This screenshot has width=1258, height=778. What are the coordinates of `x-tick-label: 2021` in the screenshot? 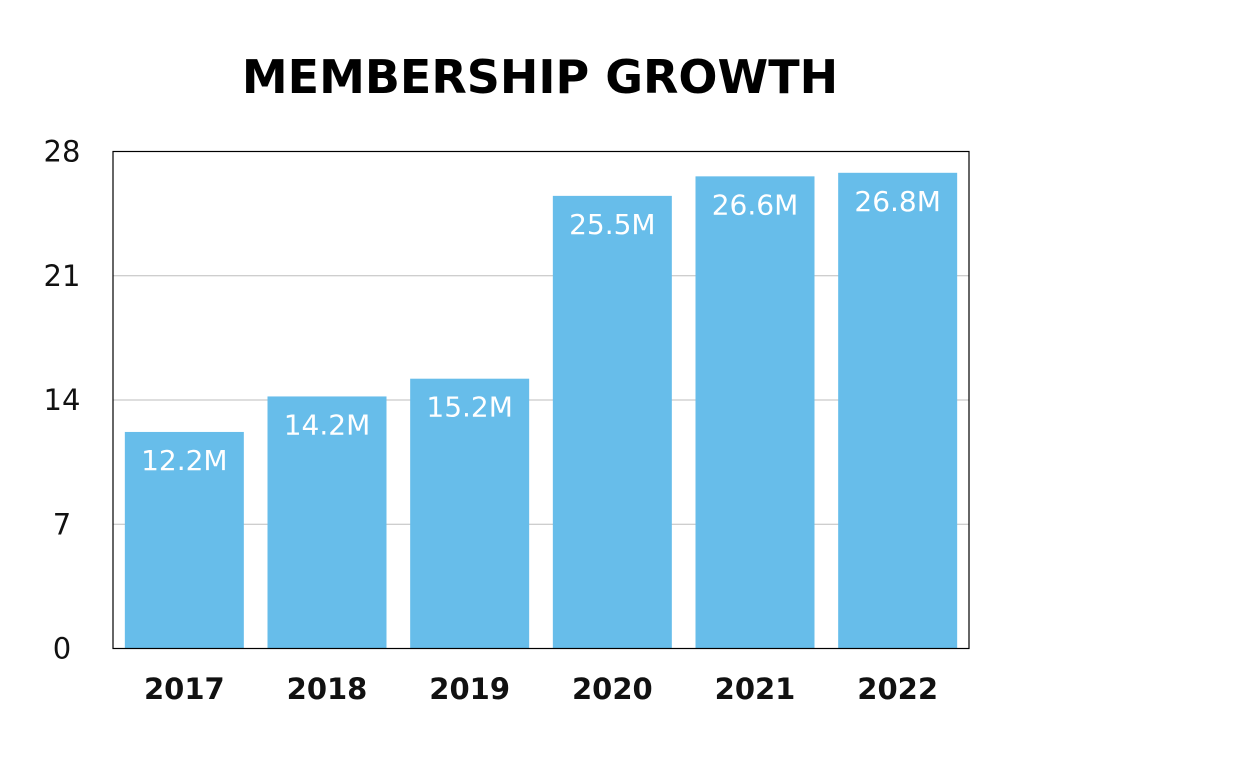 It's located at (755, 689).